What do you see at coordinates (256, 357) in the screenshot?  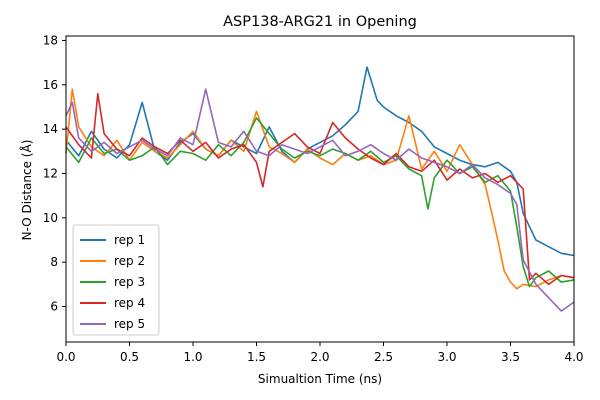 I see `x-tick-label: 1.5` at bounding box center [256, 357].